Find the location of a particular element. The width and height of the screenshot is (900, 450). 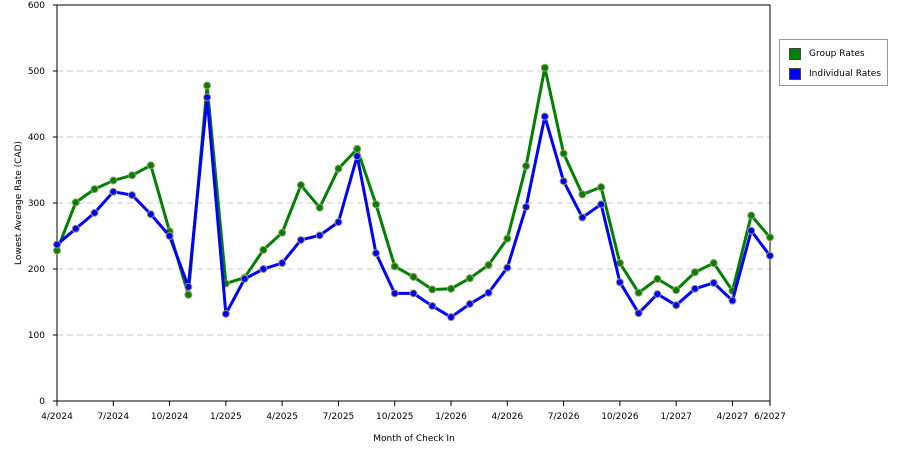

y-tick-label: 500 is located at coordinates (36, 72).